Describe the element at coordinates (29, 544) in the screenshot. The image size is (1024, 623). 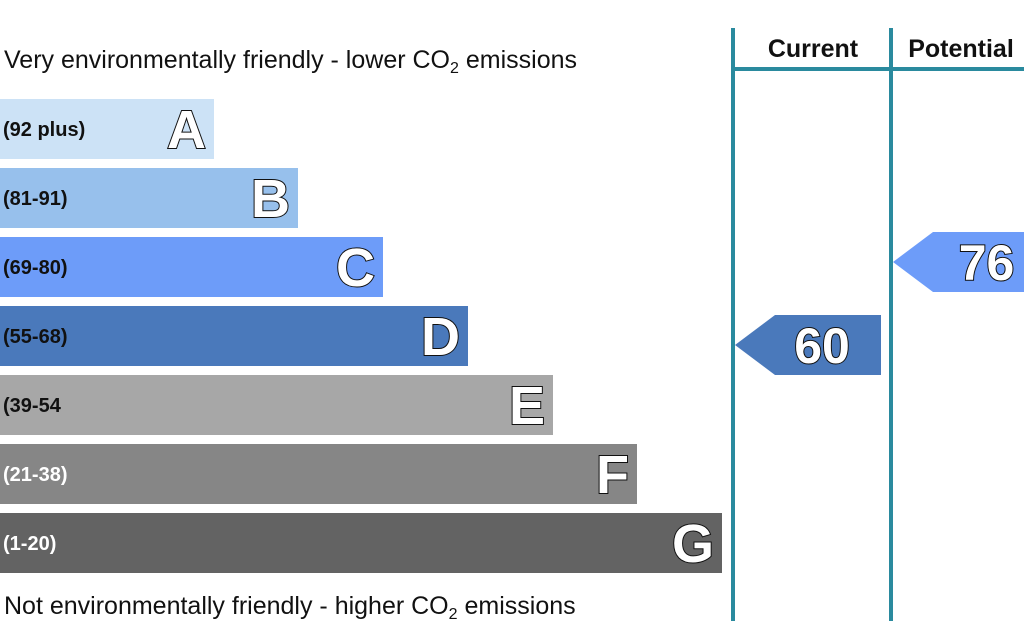
I see `band-range-g: (1-20)` at that location.